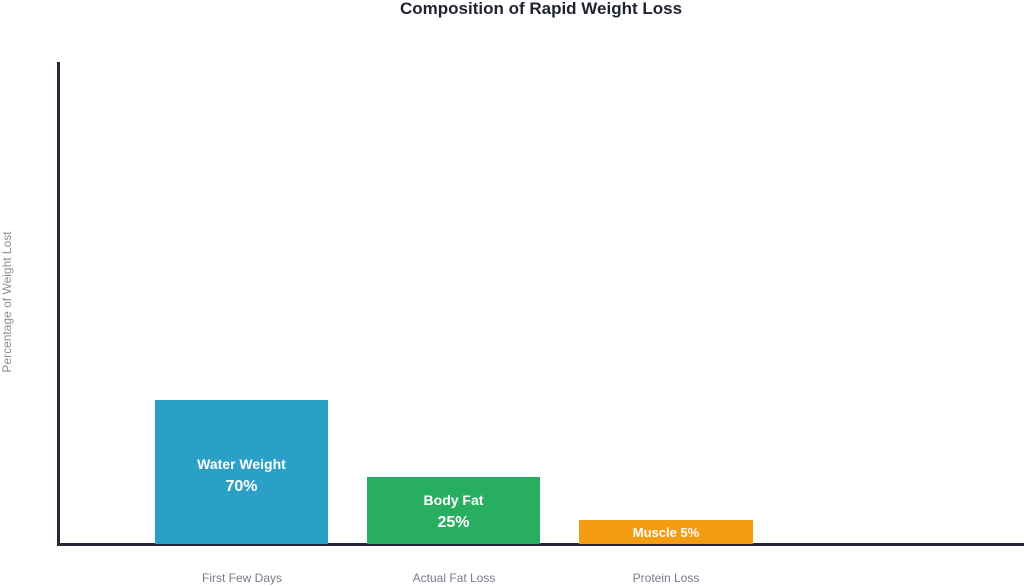 The width and height of the screenshot is (1024, 586). Describe the element at coordinates (540, 544) in the screenshot. I see `x-axis-line` at that location.